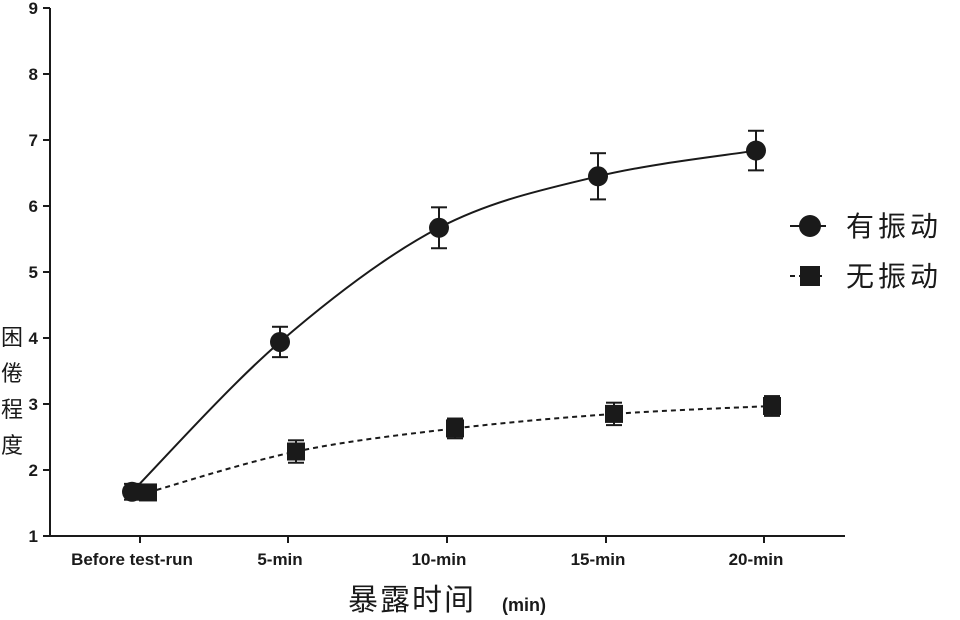 This screenshot has height=620, width=960. I want to click on x-tick-label: 5-min, so click(279, 559).